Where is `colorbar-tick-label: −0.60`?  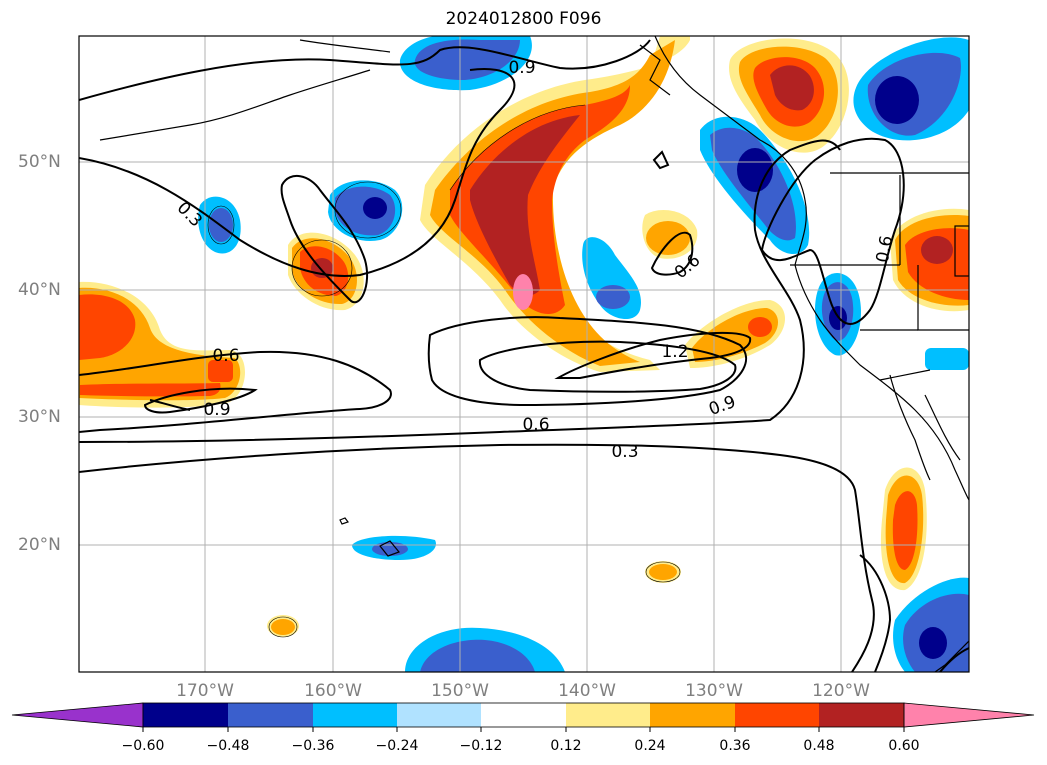
colorbar-tick-label: −0.60 is located at coordinates (143, 746).